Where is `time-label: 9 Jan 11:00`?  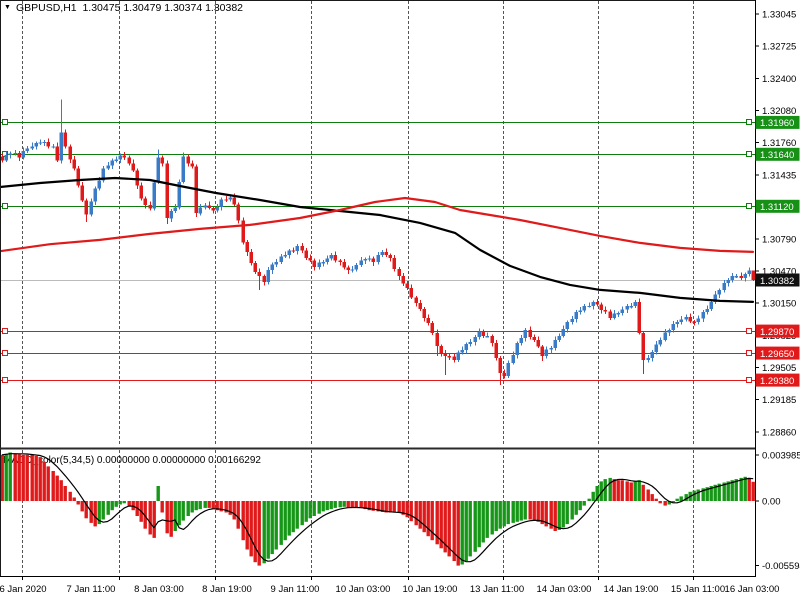
time-label: 9 Jan 11:00 is located at coordinates (295, 589).